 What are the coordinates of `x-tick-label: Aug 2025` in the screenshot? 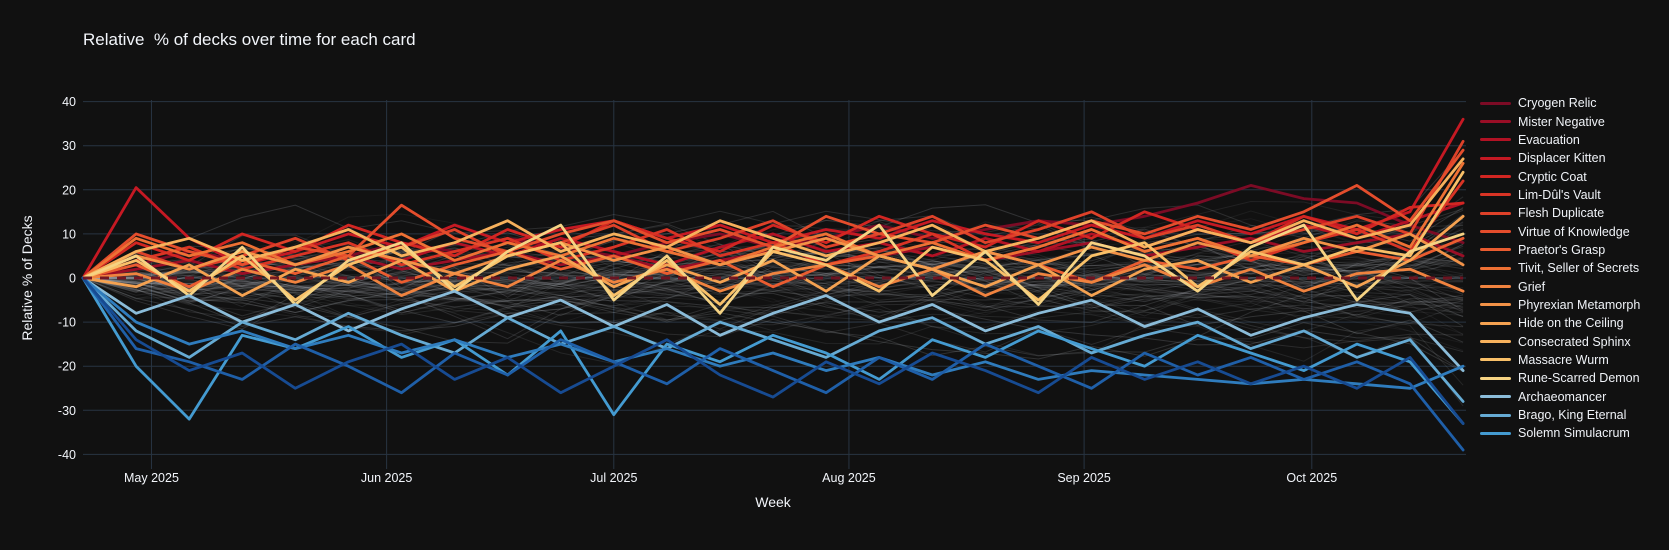 It's located at (849, 478).